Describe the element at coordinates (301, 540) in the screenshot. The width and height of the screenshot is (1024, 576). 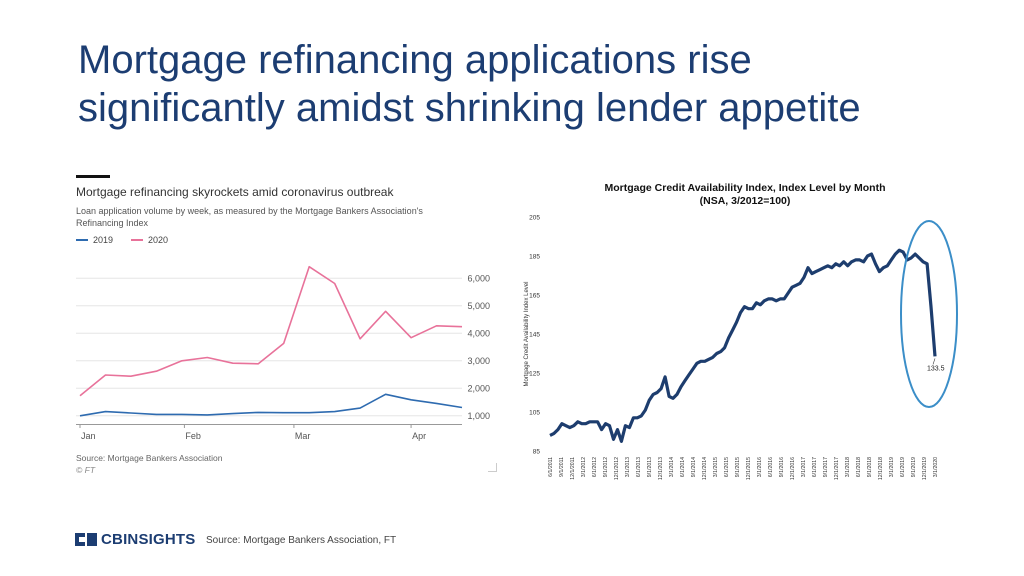
I see `slide-source: Source: Mortgage Bankers Association, FT` at that location.